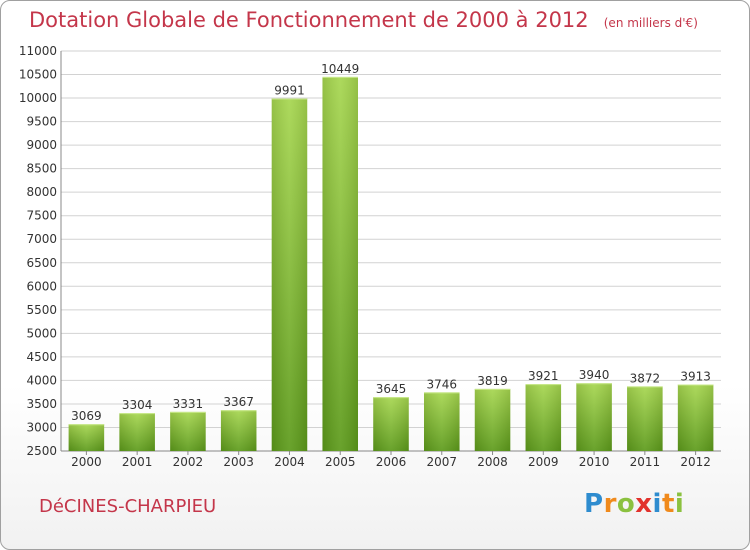  I want to click on y-tick-label: 5500, so click(41, 310).